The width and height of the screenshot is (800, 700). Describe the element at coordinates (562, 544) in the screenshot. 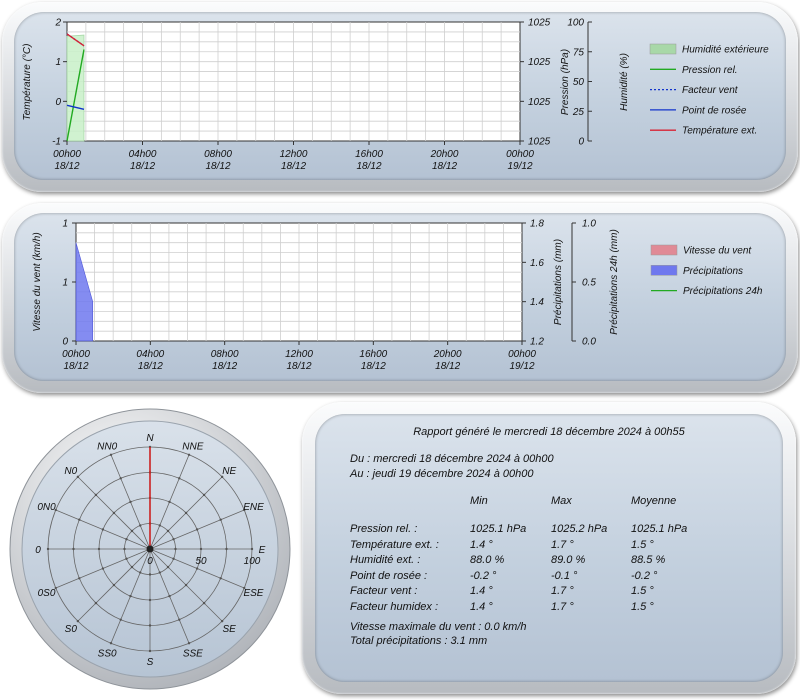

I see `report-row-max: 1.7 °` at that location.